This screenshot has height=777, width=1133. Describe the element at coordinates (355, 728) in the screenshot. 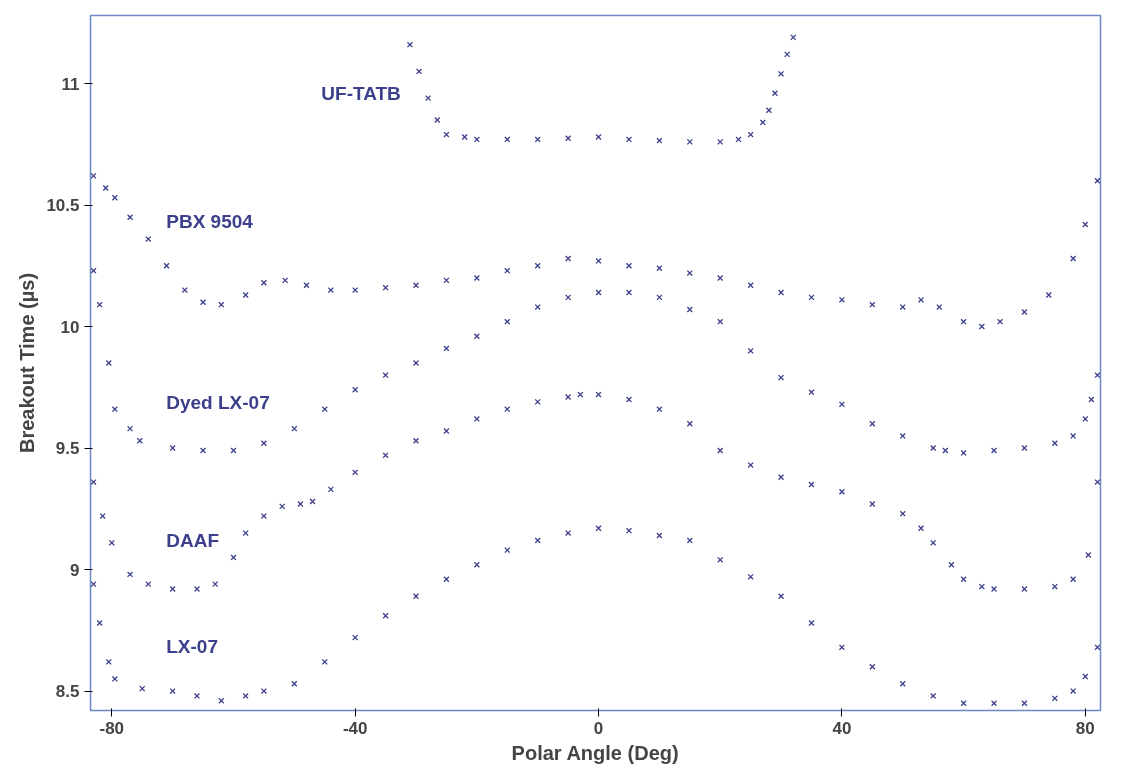

I see `x-tick-label: -40` at that location.